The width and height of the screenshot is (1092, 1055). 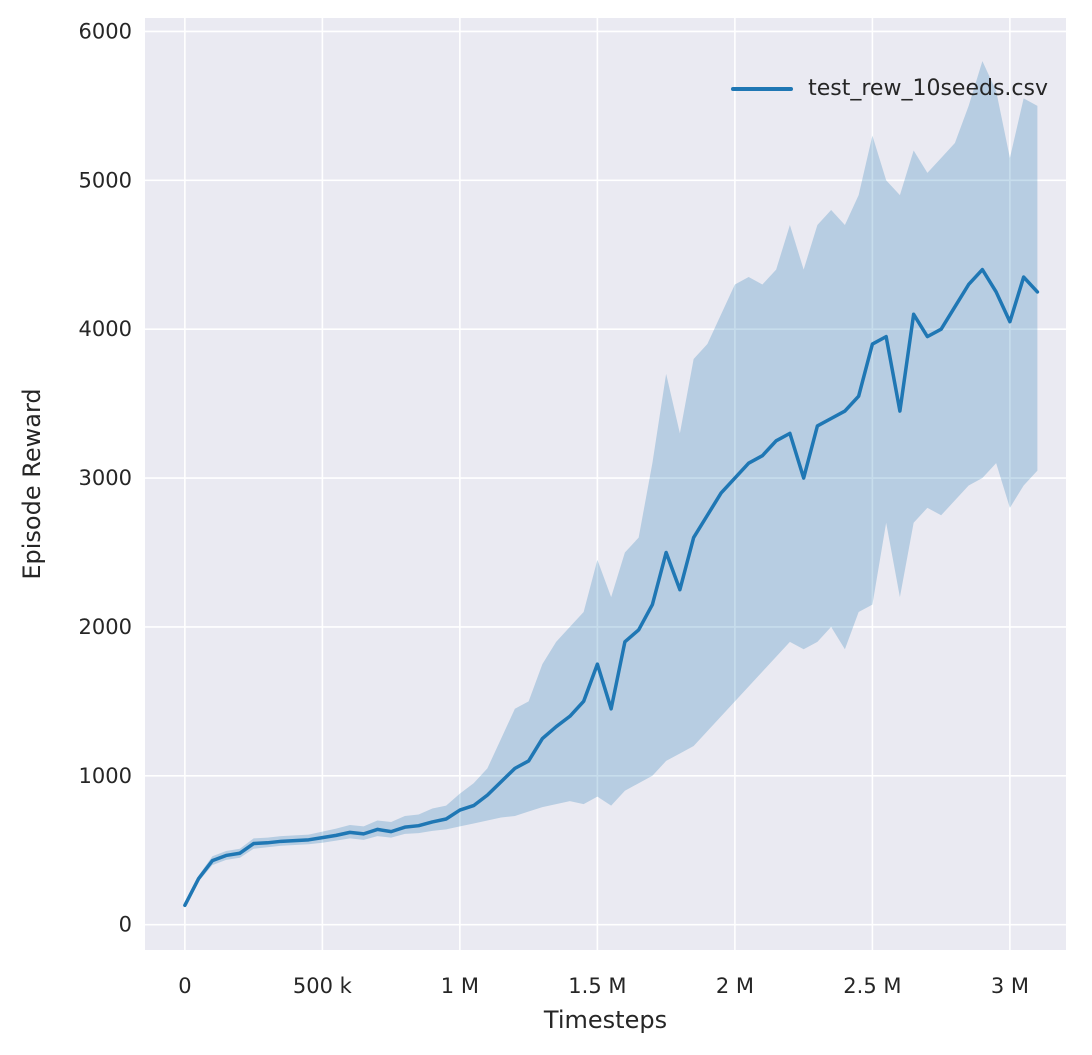 I want to click on y-tick-label: 4000, so click(x=105, y=329).